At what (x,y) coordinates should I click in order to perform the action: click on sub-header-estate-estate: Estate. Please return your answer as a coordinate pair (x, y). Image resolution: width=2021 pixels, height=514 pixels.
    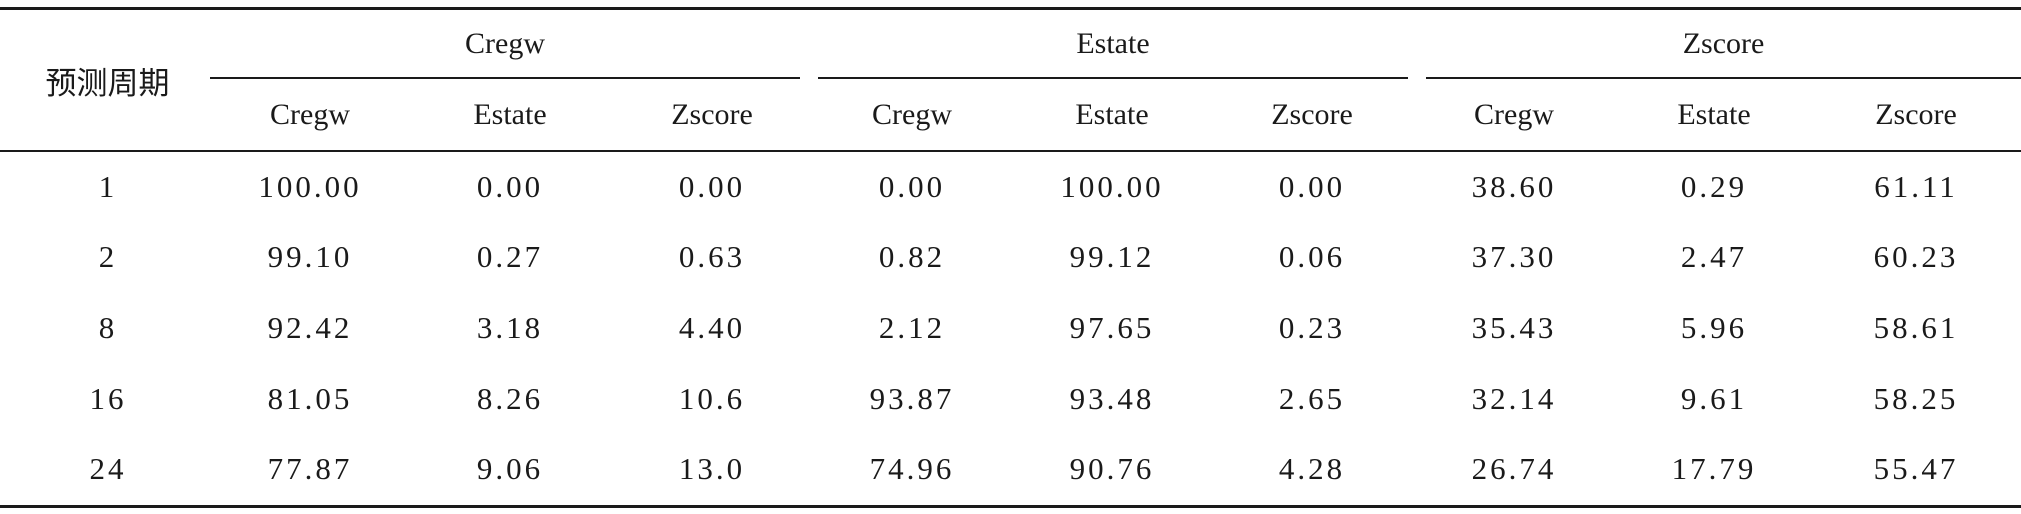
    Looking at the image, I should click on (1112, 114).